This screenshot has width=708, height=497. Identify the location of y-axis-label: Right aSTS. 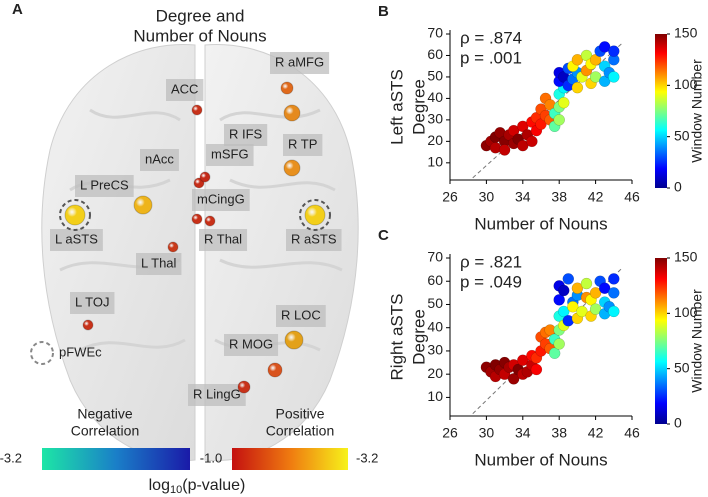
(396, 337).